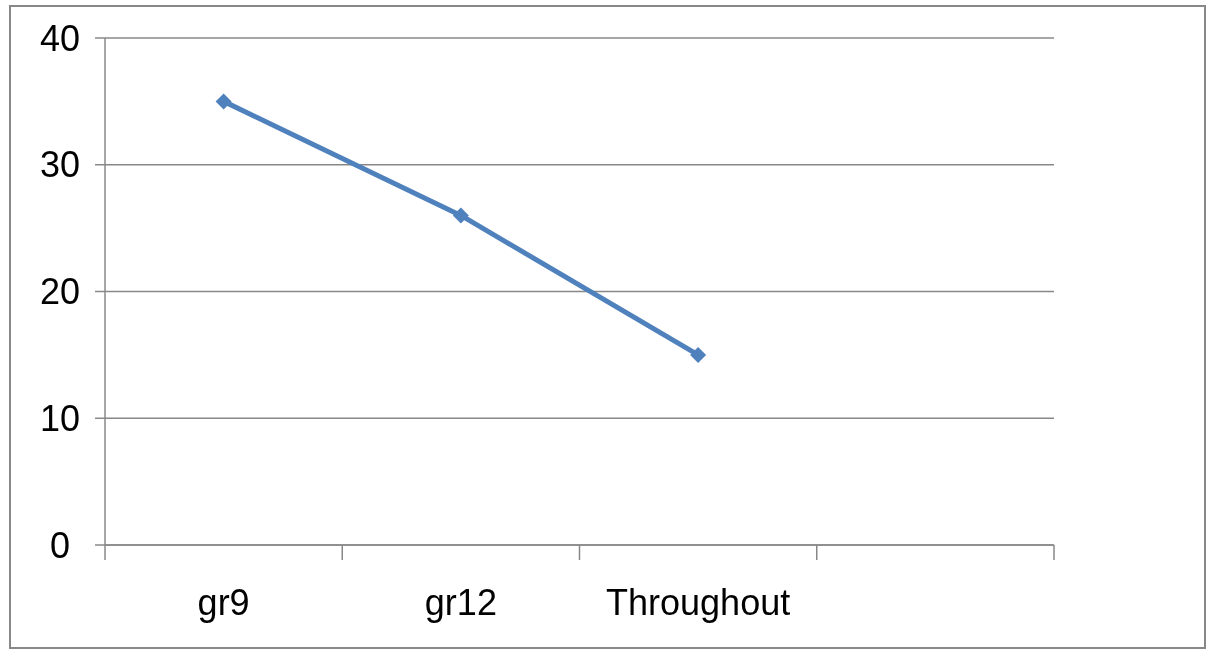 The width and height of the screenshot is (1209, 650). Describe the element at coordinates (60, 418) in the screenshot. I see `y-tick-label: 10` at that location.